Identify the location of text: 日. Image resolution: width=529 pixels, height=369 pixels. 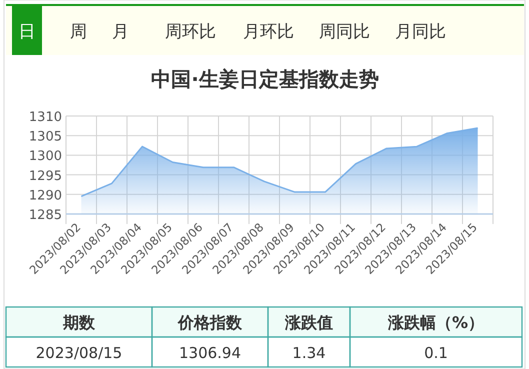
(27, 32).